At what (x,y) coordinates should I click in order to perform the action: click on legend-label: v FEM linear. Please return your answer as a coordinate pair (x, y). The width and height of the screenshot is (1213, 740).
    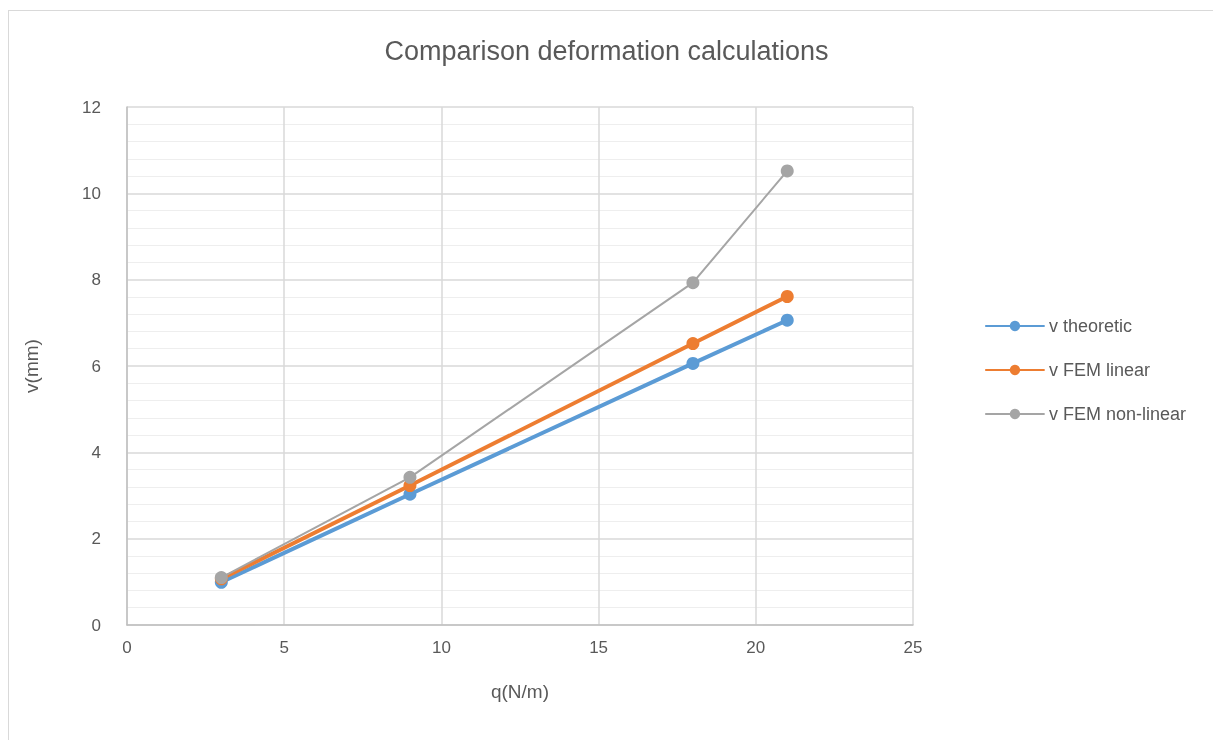
    Looking at the image, I should click on (1099, 370).